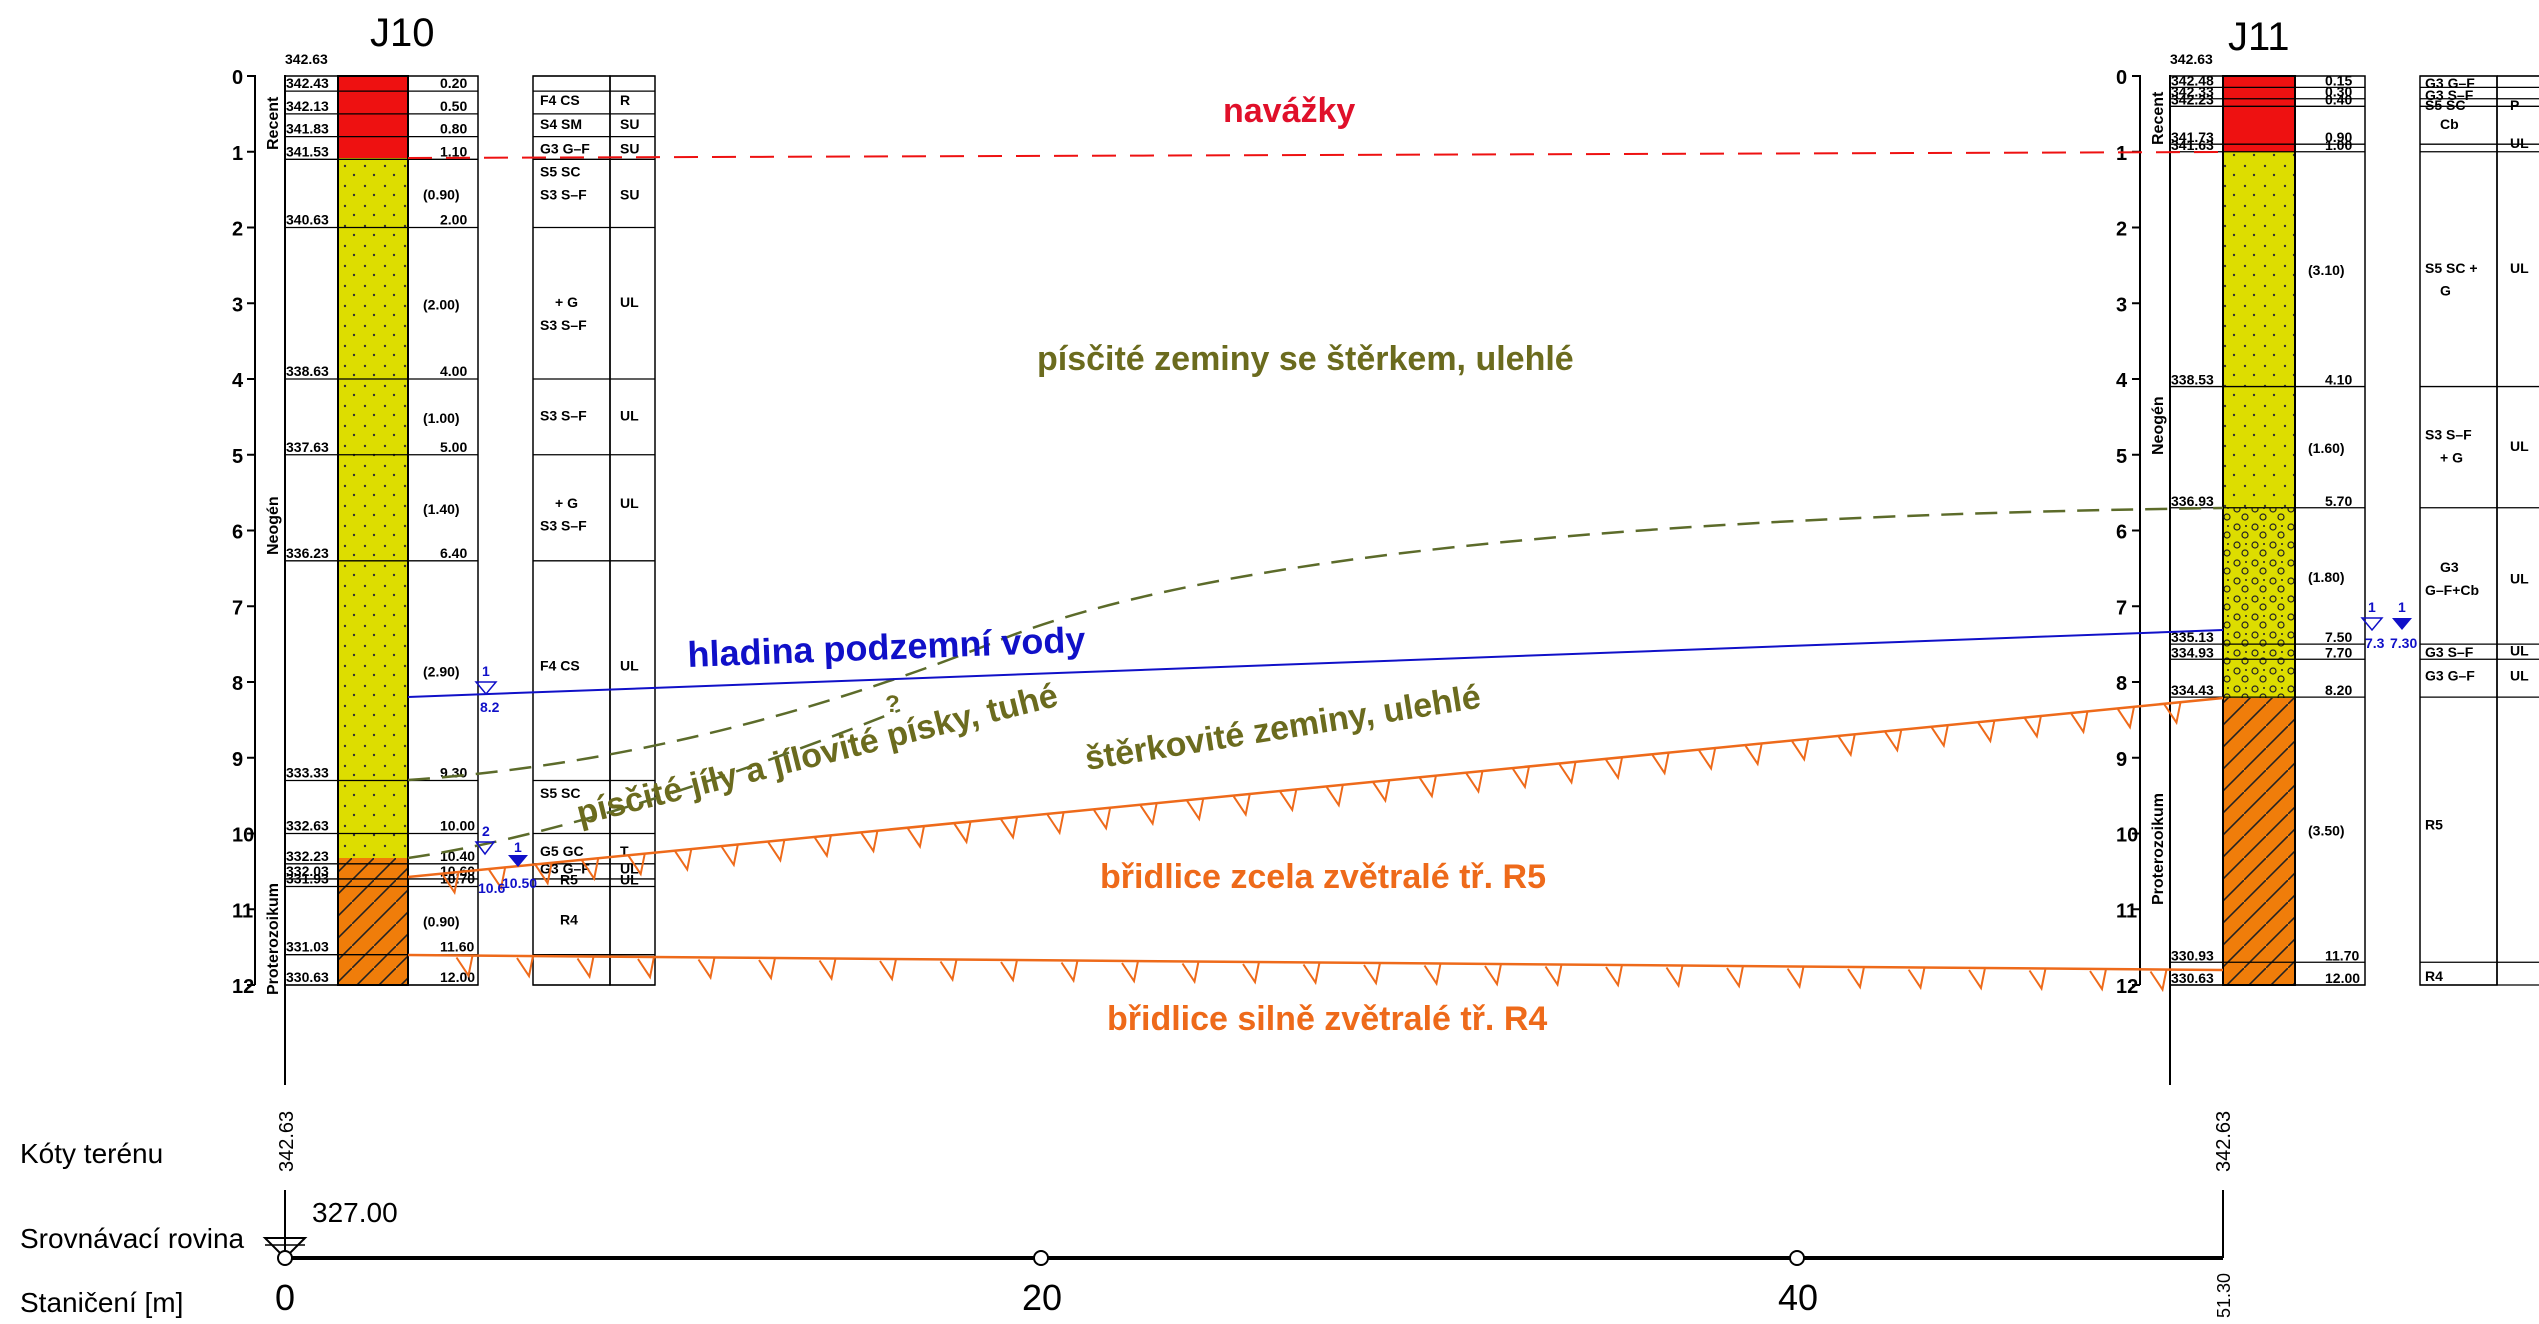  Describe the element at coordinates (2326, 831) in the screenshot. I see `depth-label: (3.50)` at that location.